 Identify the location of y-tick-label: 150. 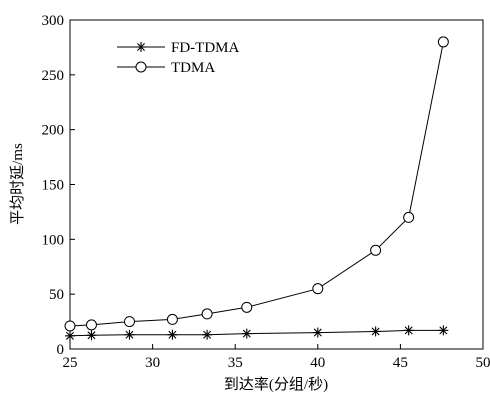
(53, 186).